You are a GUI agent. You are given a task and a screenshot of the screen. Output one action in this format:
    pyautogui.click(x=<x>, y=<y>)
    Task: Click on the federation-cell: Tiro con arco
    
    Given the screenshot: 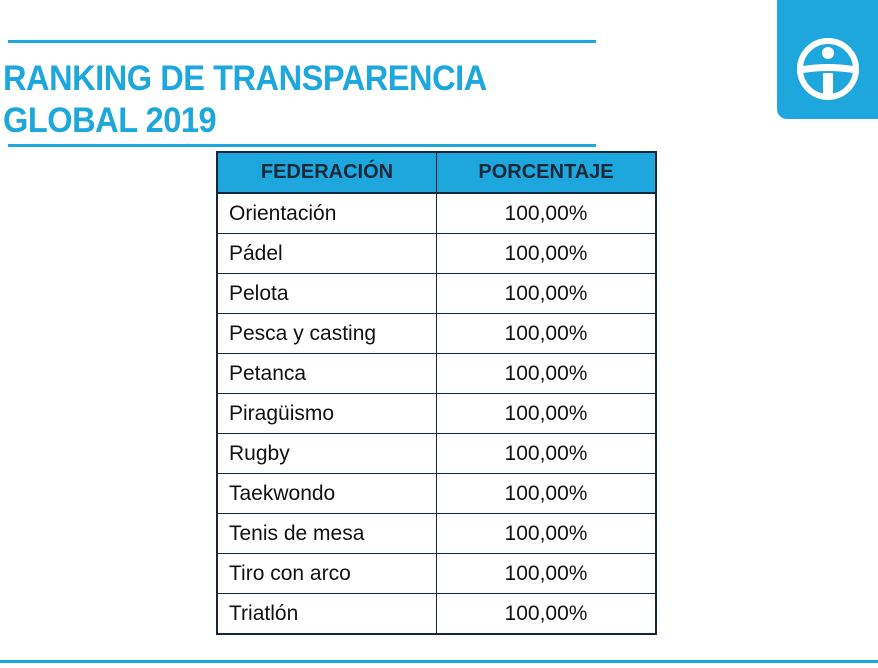 What is the action you would take?
    pyautogui.click(x=326, y=573)
    